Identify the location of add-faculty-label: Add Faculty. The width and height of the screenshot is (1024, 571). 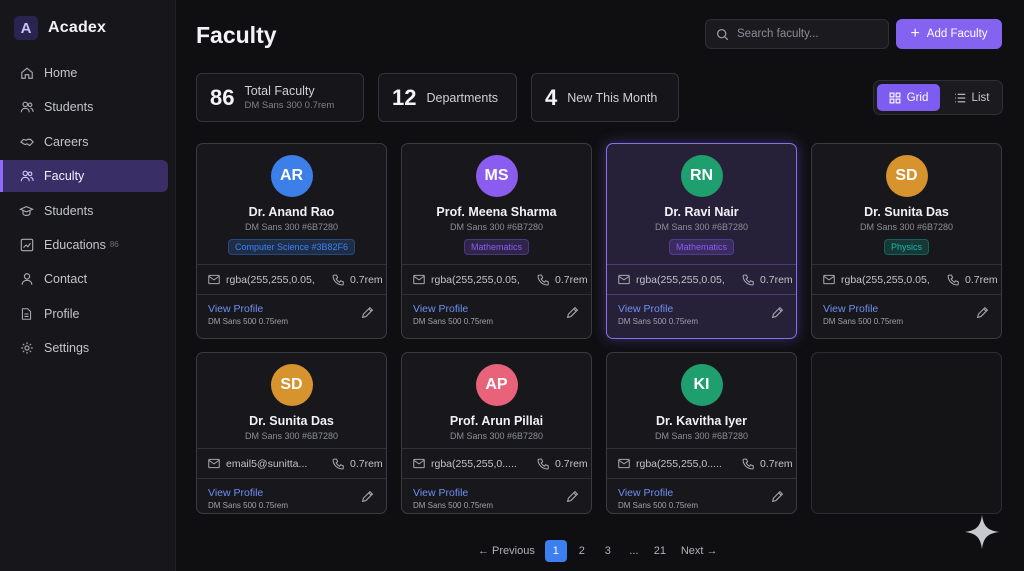
(957, 34).